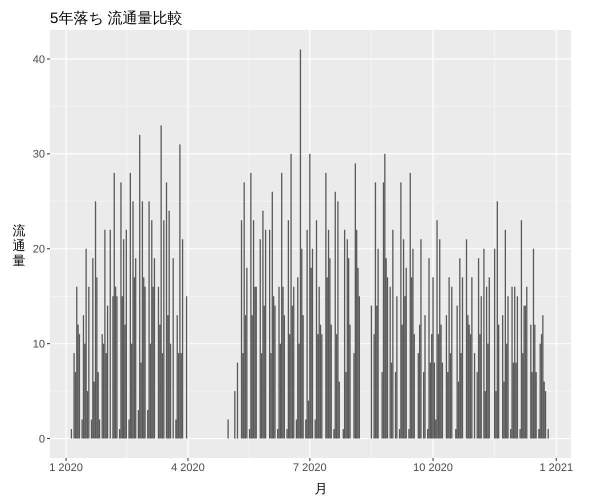  Describe the element at coordinates (321, 489) in the screenshot. I see `x-axis-title: 月` at that location.